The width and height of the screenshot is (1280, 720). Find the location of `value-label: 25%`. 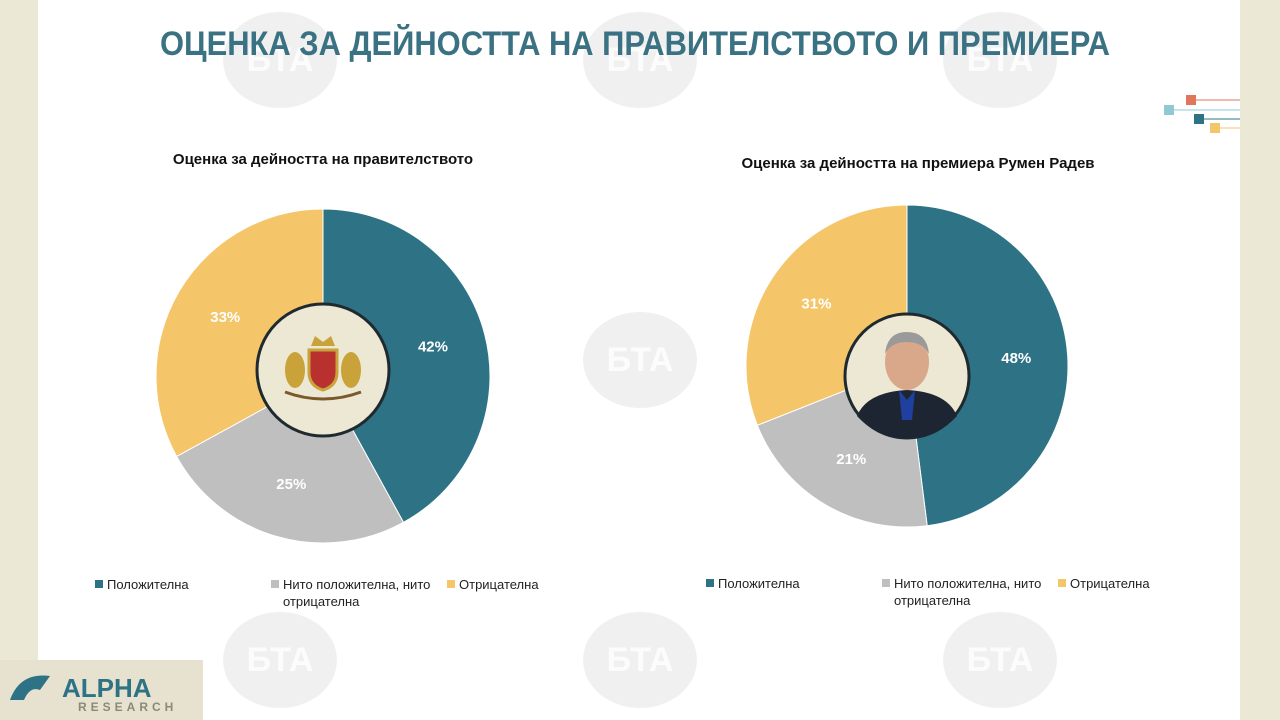

value-label: 25% is located at coordinates (291, 484).